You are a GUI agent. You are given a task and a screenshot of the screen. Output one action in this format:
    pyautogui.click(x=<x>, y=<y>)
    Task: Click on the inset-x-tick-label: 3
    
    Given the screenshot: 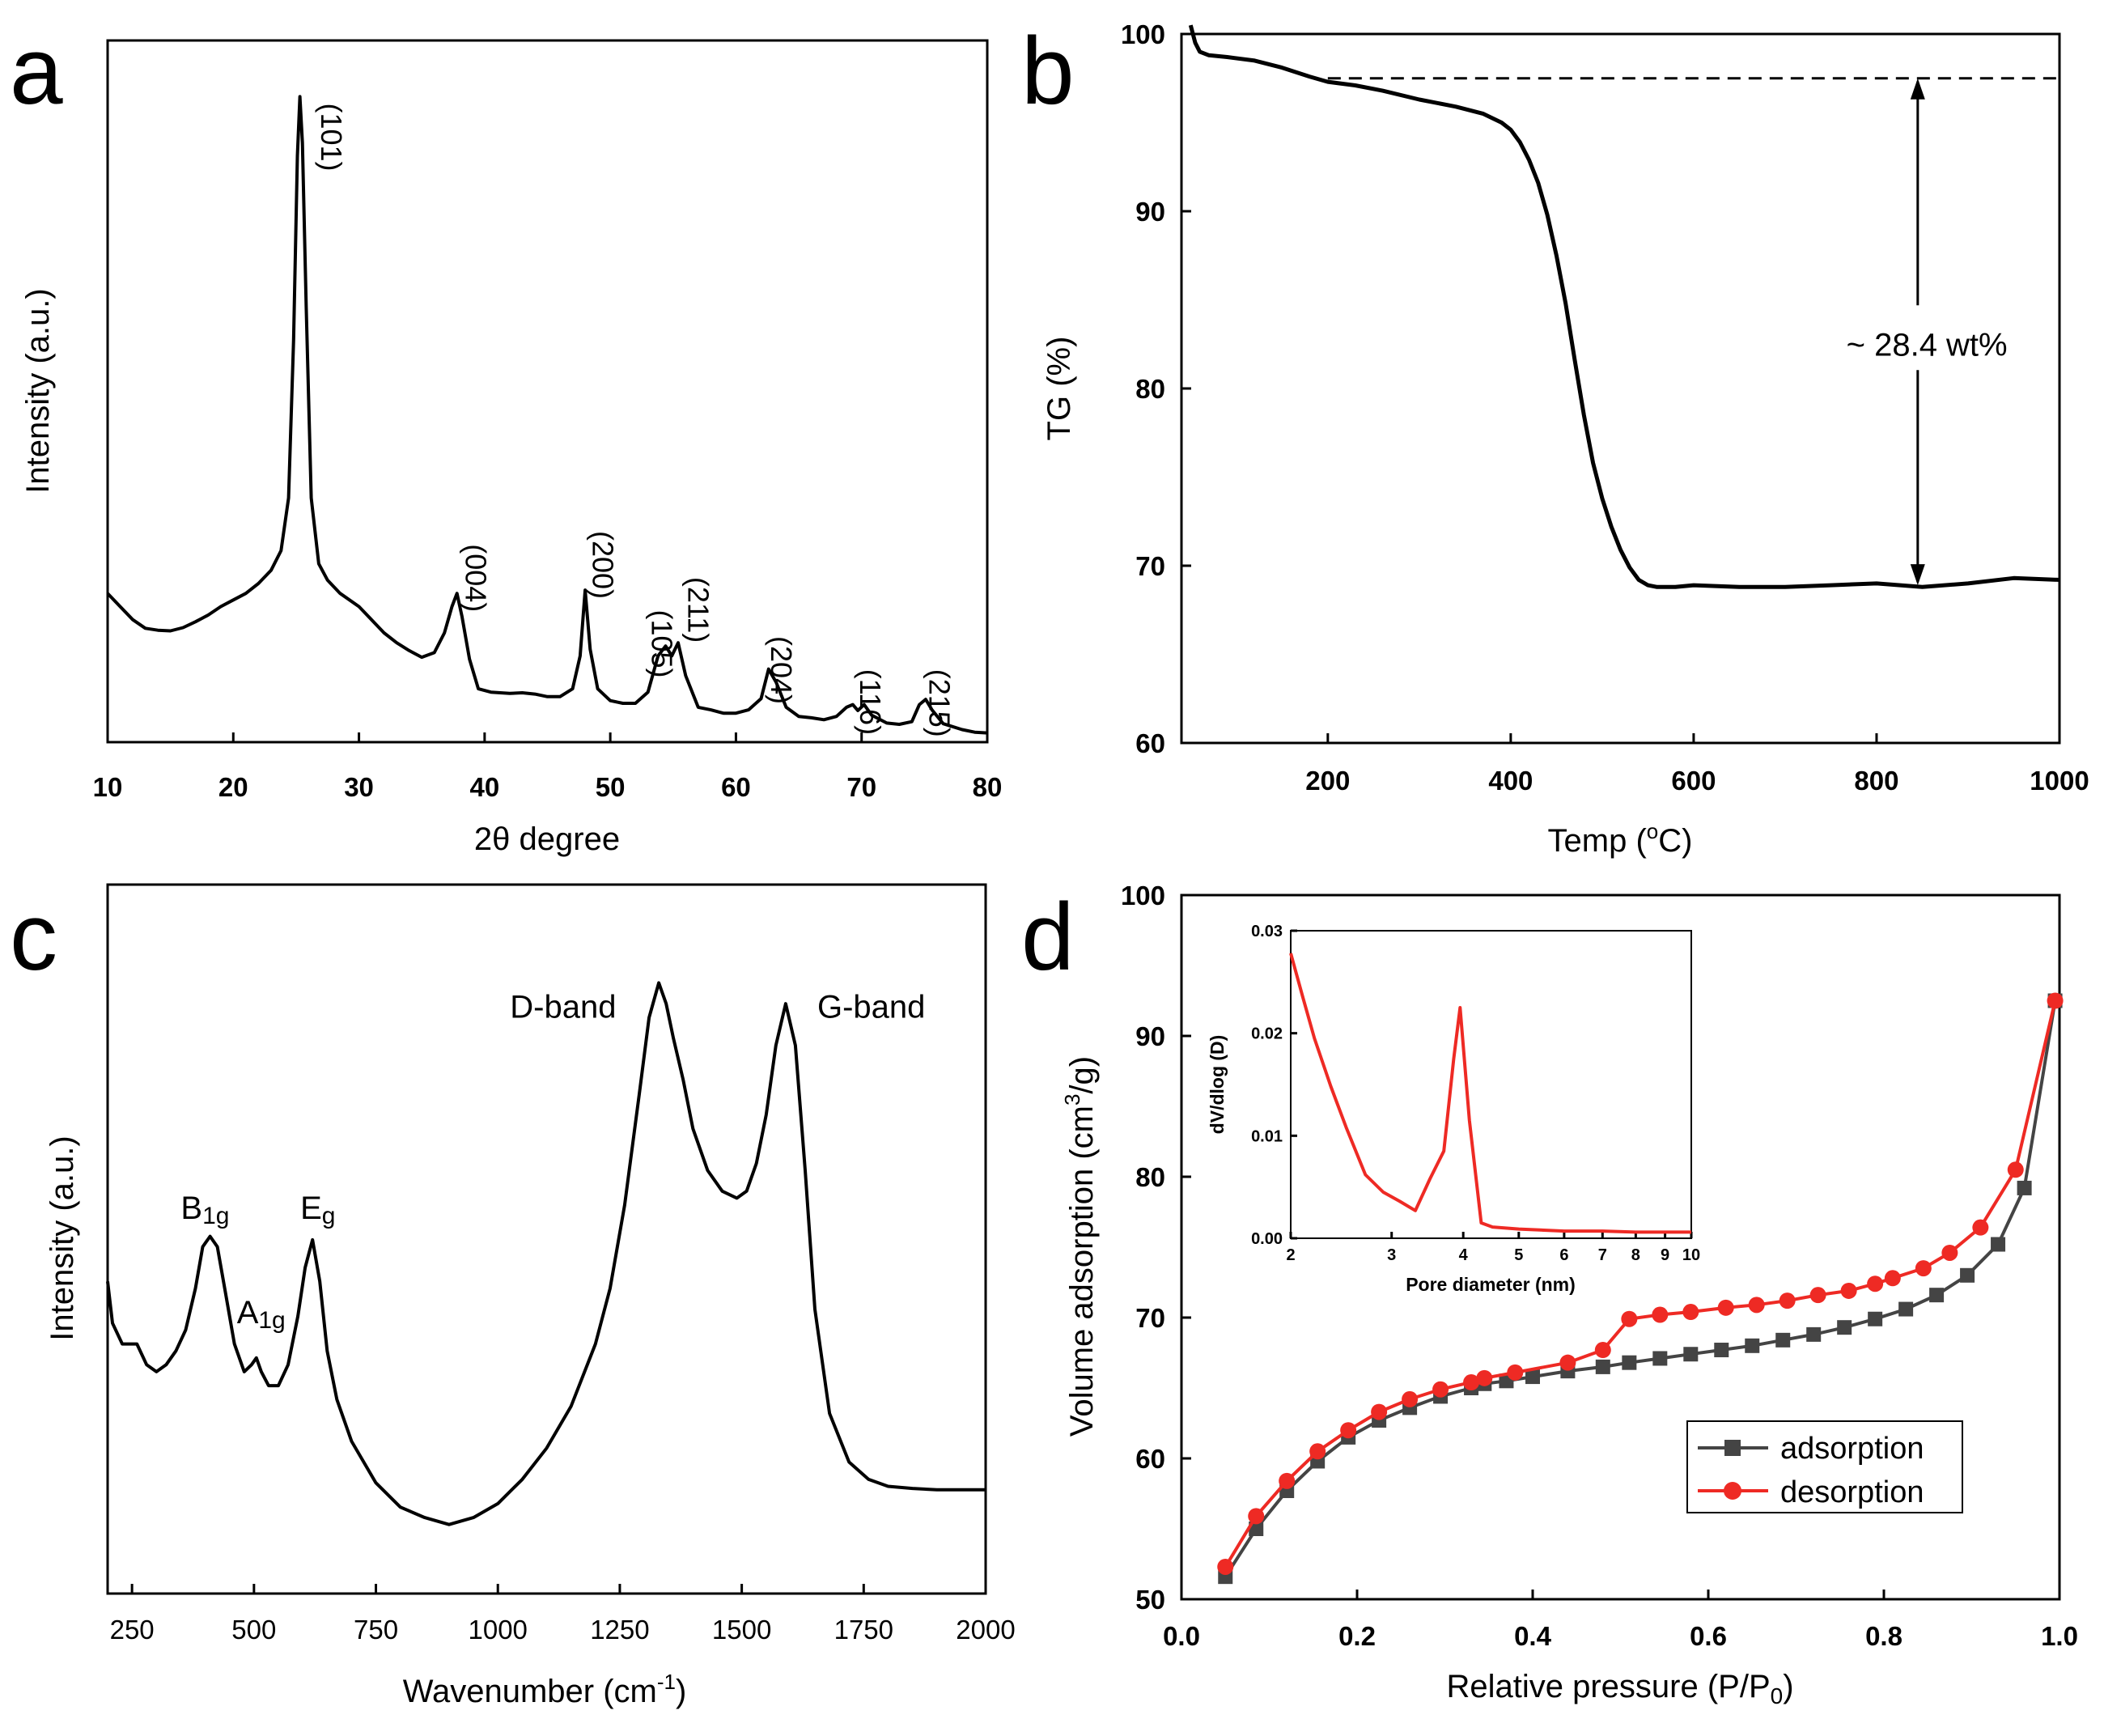 What is the action you would take?
    pyautogui.click(x=1391, y=1255)
    